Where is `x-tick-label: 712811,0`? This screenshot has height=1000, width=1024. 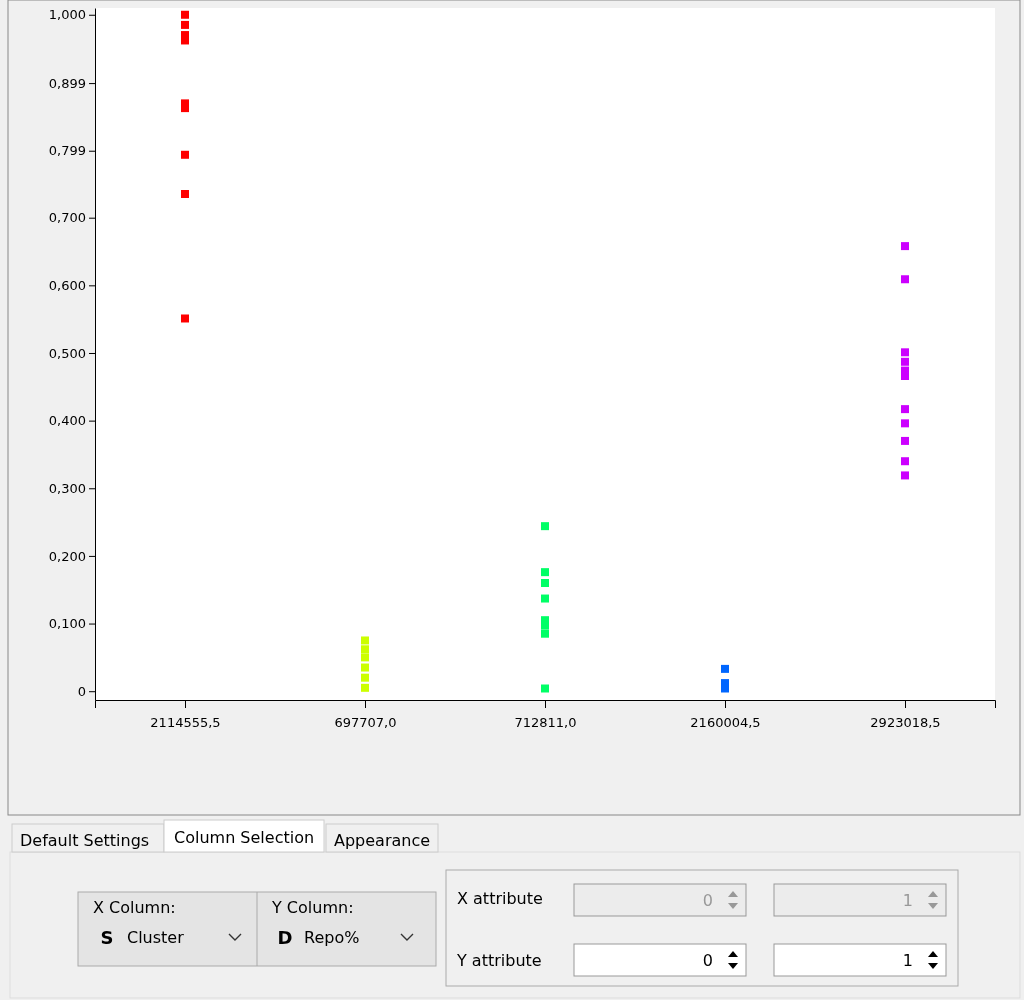 x-tick-label: 712811,0 is located at coordinates (545, 722).